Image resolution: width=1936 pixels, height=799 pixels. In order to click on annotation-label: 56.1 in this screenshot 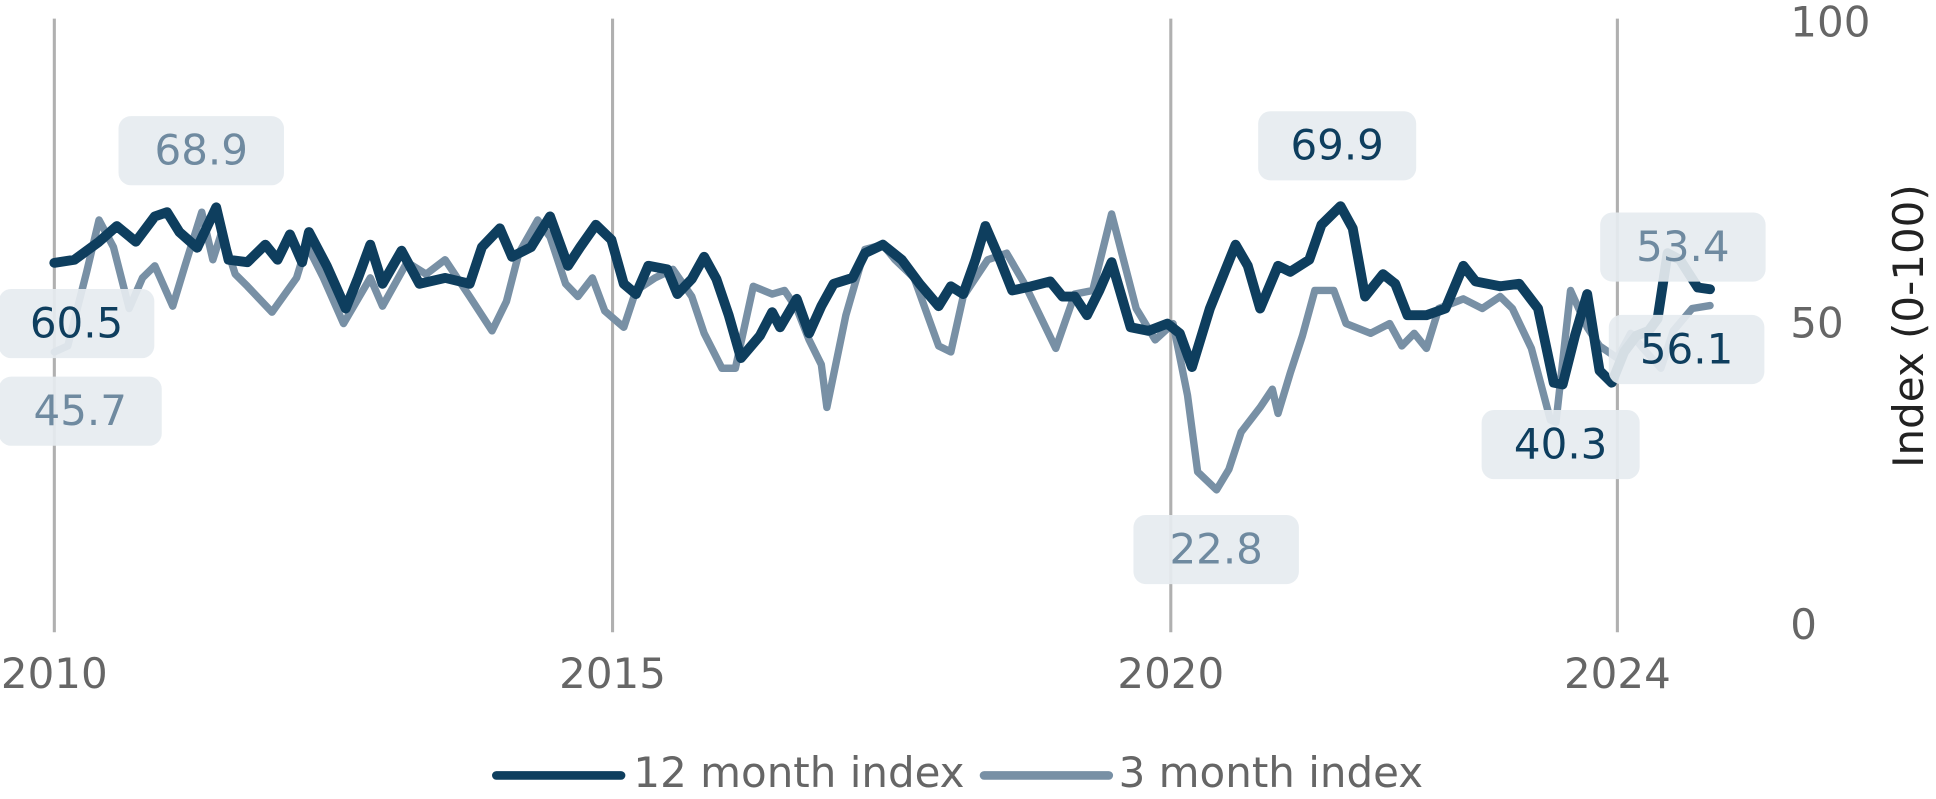, I will do `click(1686, 348)`.